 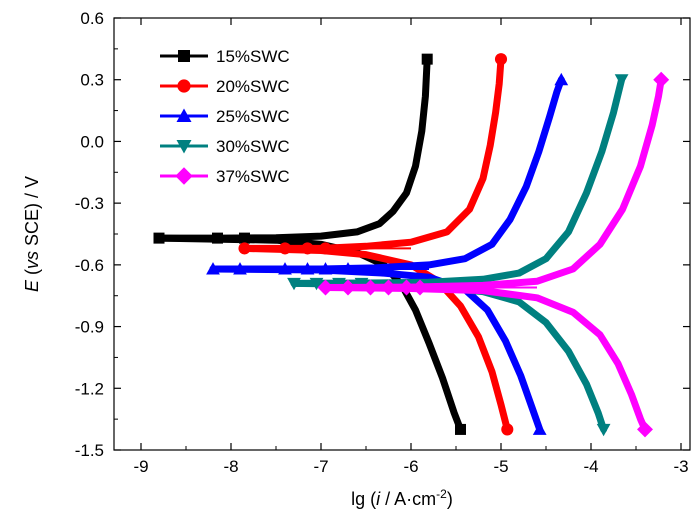 I want to click on legend-label-2: 25%SWC, so click(x=253, y=116).